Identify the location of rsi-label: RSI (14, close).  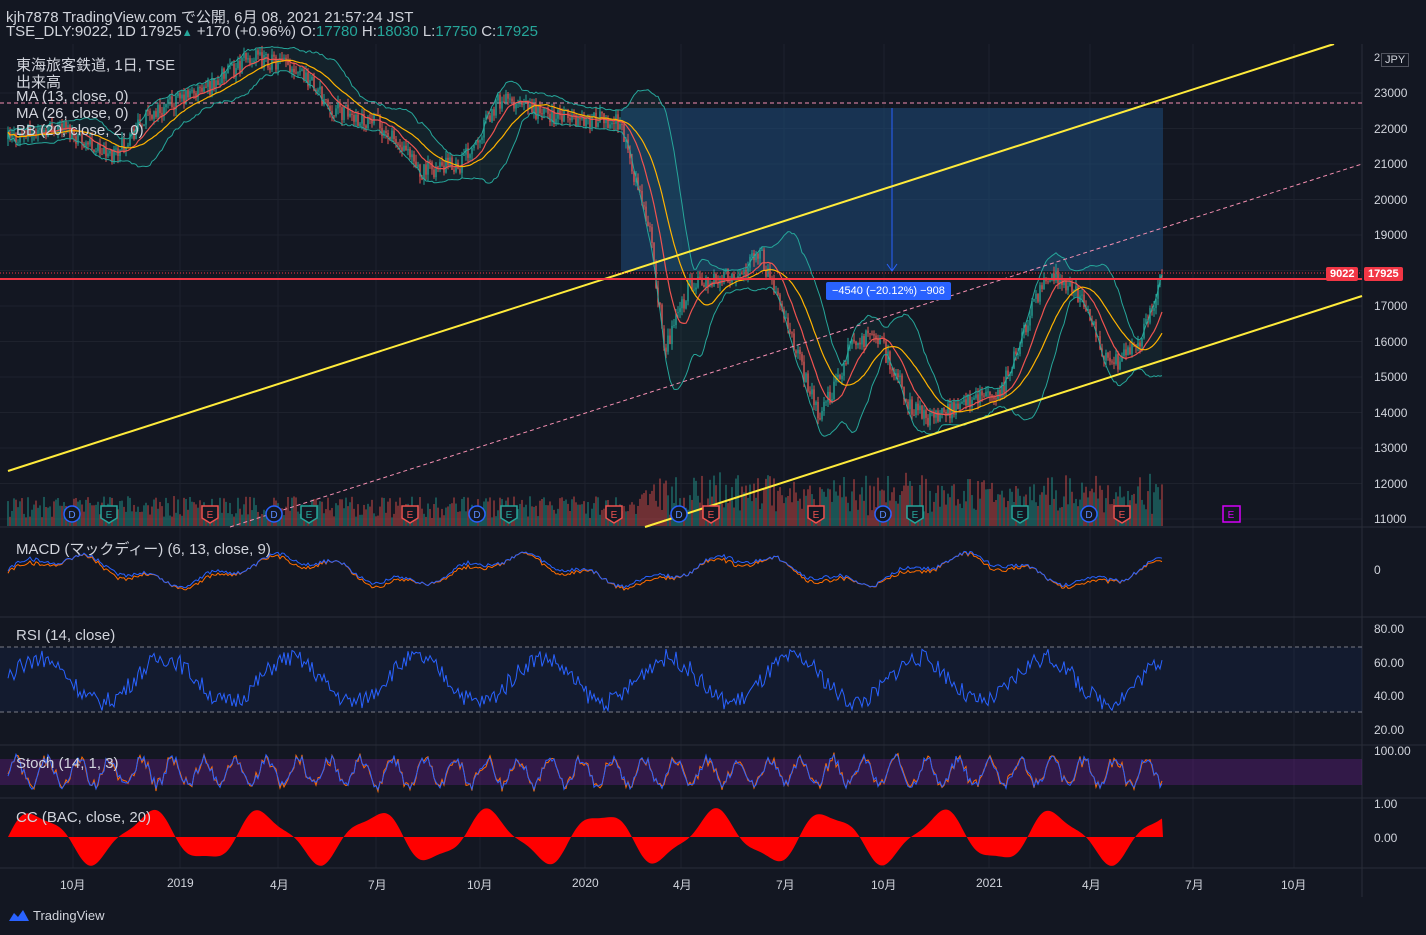
(66, 635).